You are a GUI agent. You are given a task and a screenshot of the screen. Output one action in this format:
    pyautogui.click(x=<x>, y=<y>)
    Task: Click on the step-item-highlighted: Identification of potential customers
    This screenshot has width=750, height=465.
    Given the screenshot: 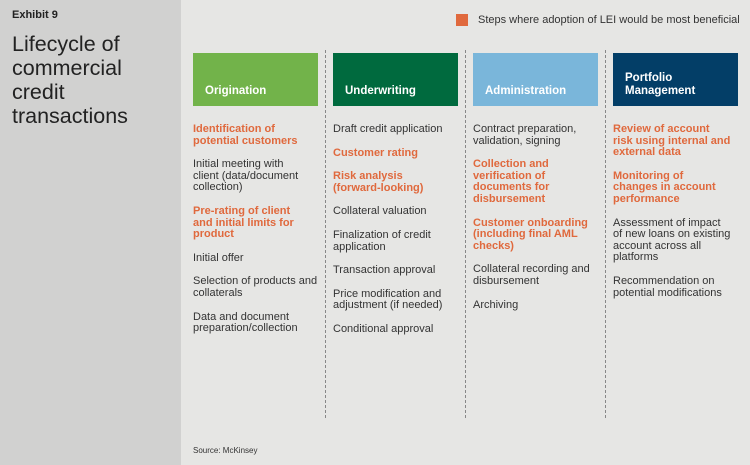 What is the action you would take?
    pyautogui.click(x=245, y=135)
    